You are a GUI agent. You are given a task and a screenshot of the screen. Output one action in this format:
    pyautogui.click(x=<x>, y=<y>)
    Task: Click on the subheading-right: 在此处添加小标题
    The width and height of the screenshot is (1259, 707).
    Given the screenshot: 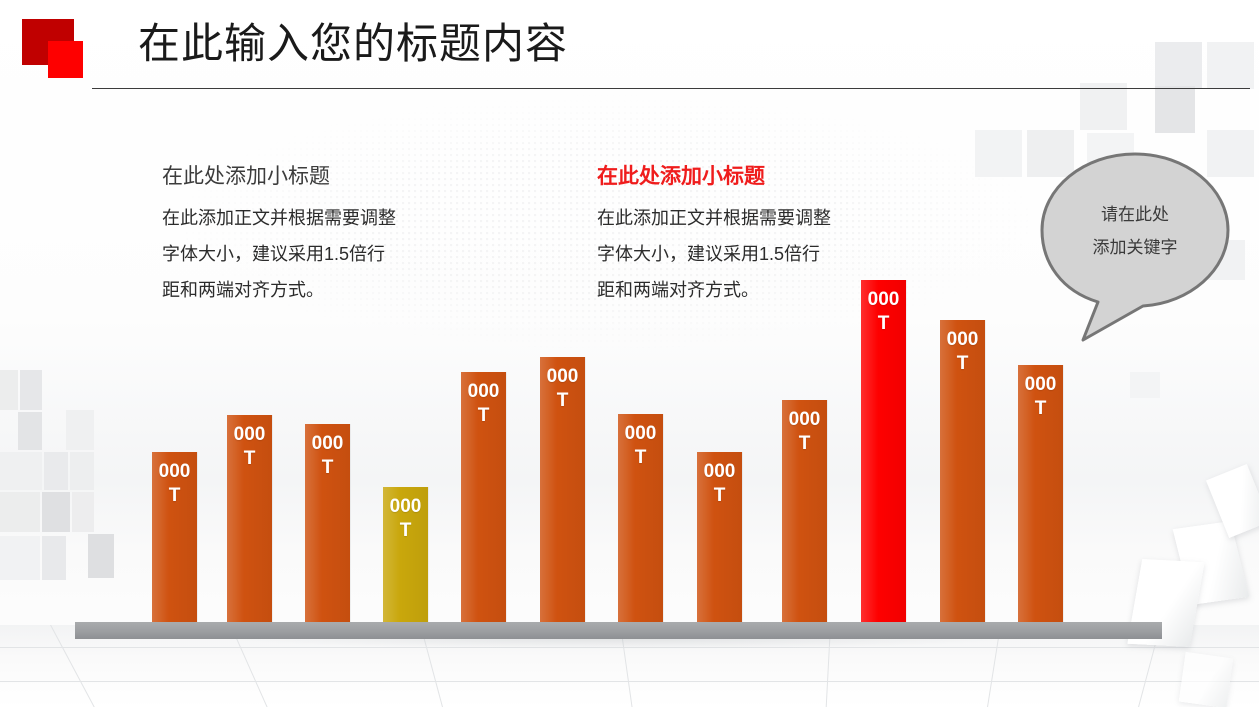 What is the action you would take?
    pyautogui.click(x=681, y=176)
    